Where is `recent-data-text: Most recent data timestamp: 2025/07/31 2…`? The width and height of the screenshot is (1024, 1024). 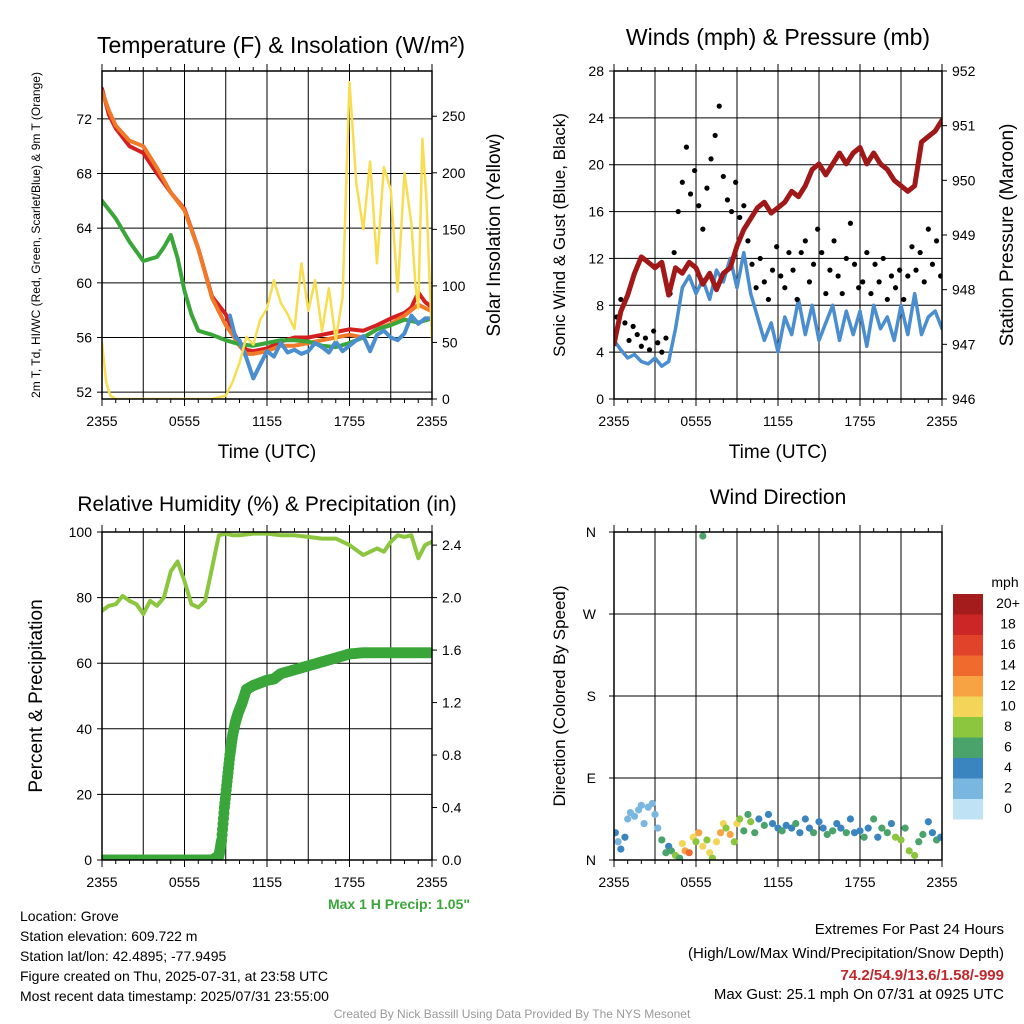
recent-data-text: Most recent data timestamp: 2025/07/31 2… is located at coordinates (174, 996).